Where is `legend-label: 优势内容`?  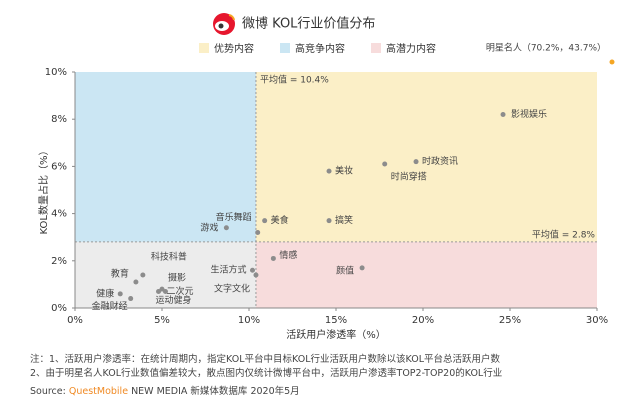
legend-label: 优势内容 is located at coordinates (234, 48).